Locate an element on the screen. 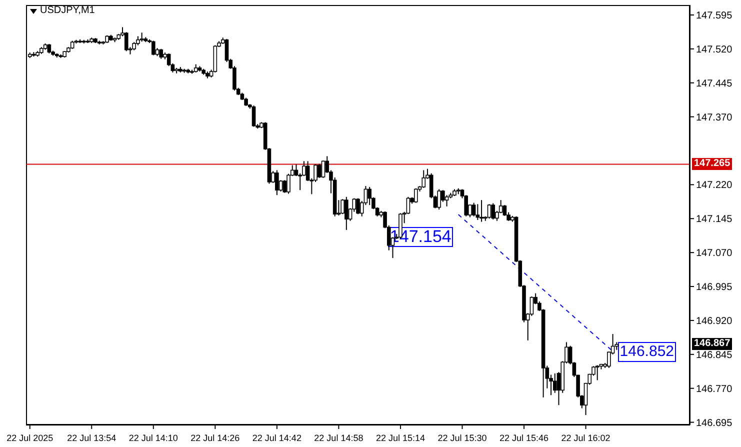 The image size is (741, 447). y-tick-label: 146.845 is located at coordinates (714, 355).